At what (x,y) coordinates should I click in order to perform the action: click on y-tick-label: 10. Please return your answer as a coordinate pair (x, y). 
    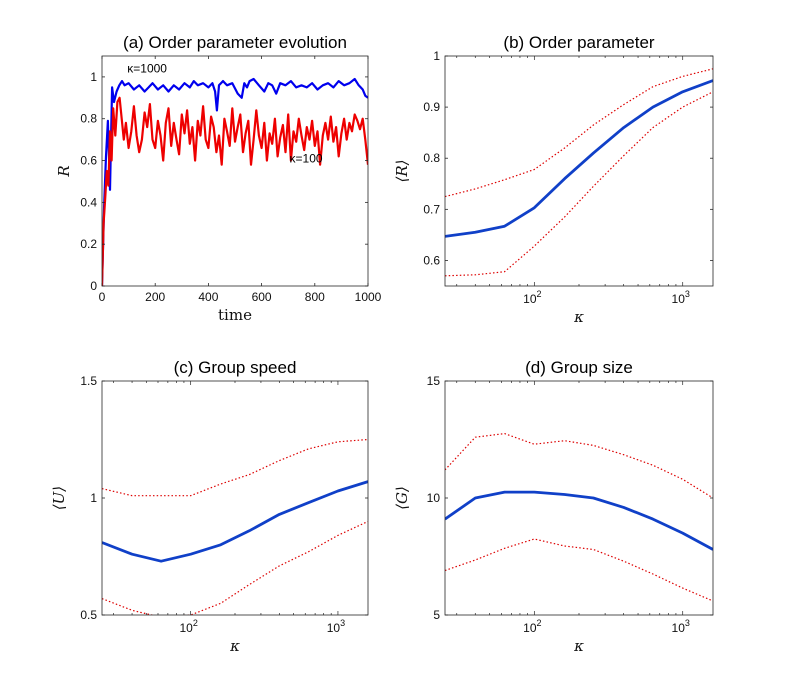
    Looking at the image, I should click on (434, 498).